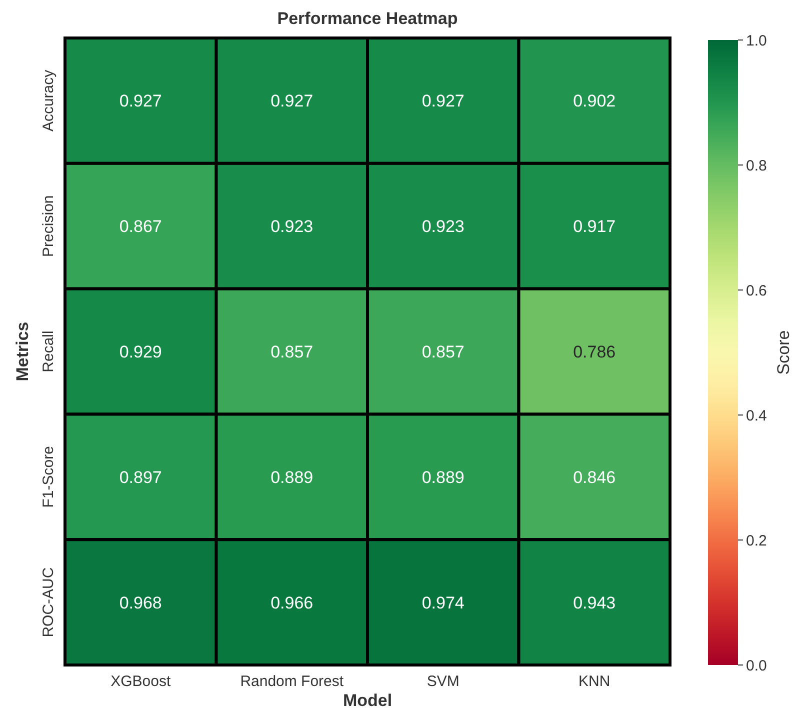  What do you see at coordinates (141, 681) in the screenshot?
I see `x-tick-label: XGBoost` at bounding box center [141, 681].